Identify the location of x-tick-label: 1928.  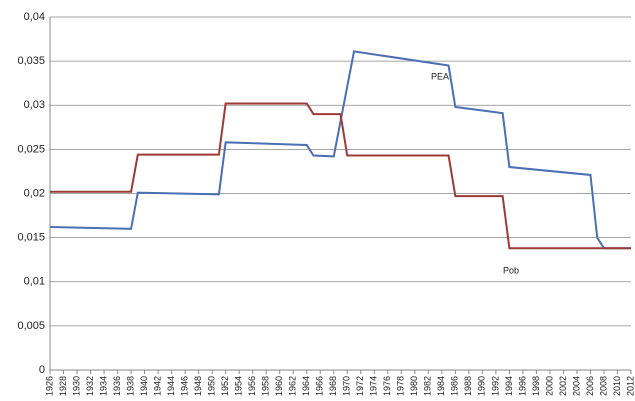
(63, 386).